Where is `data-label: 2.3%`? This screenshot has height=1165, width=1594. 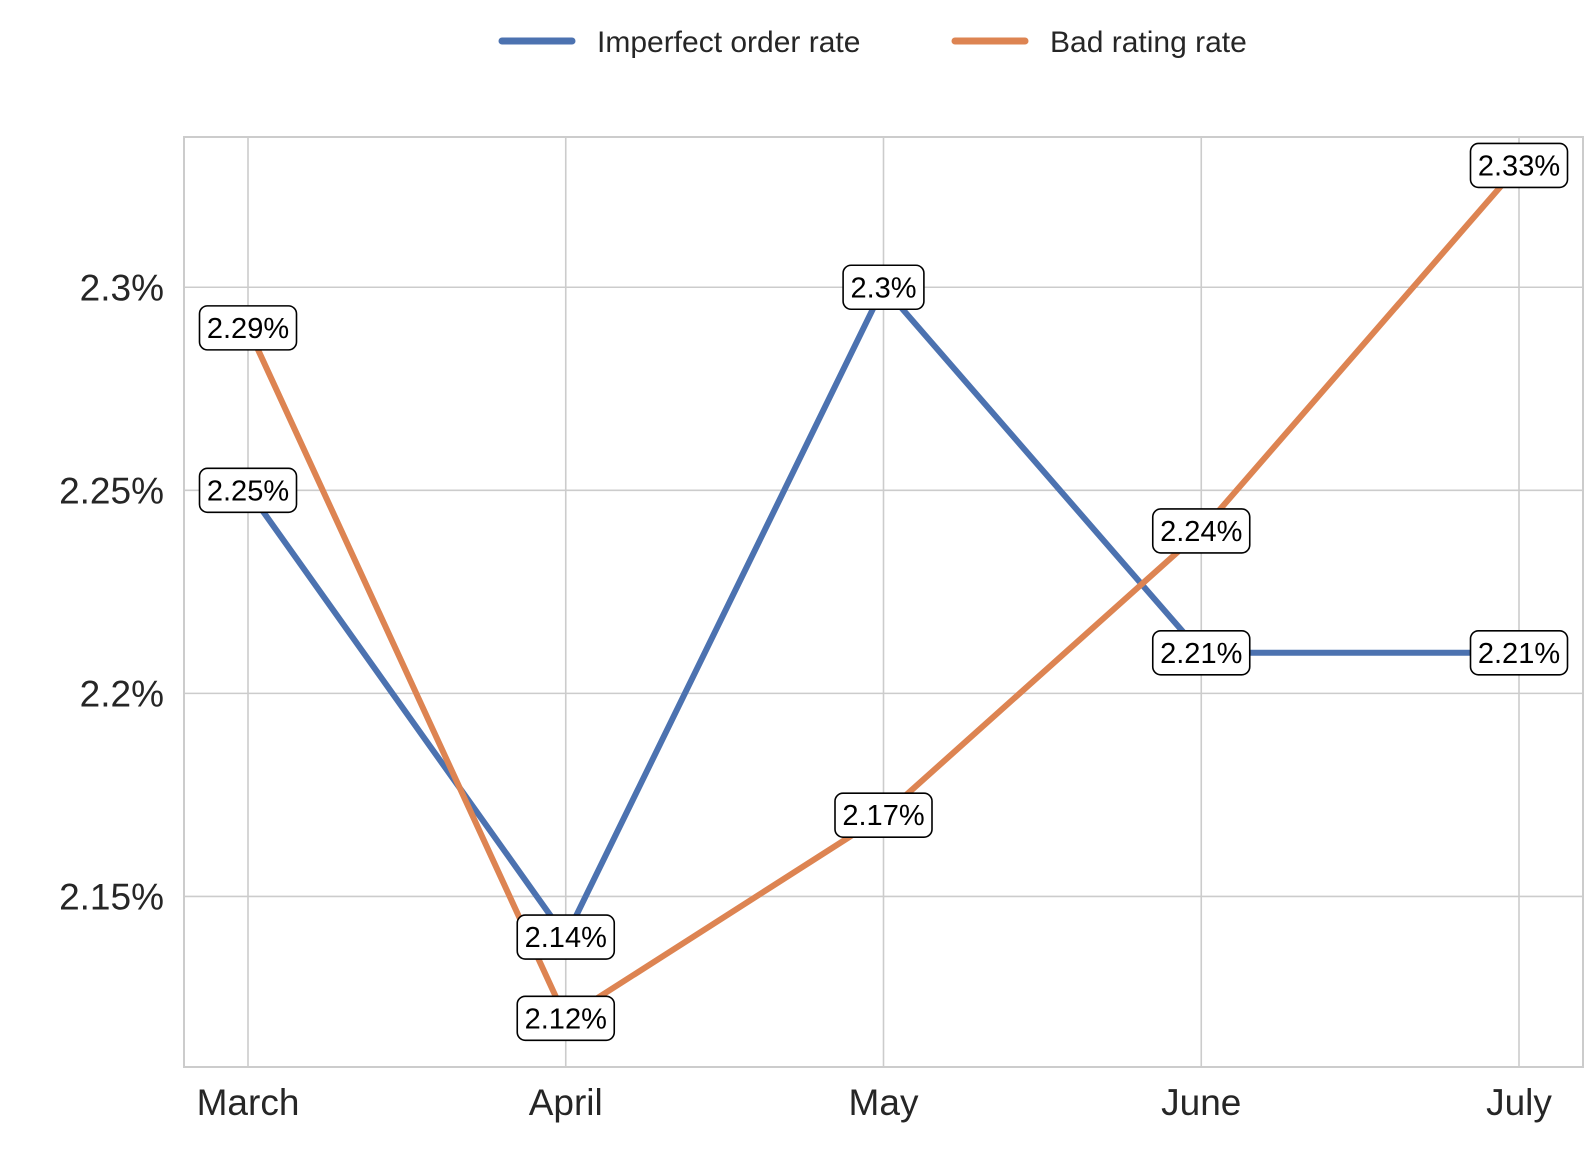 data-label: 2.3% is located at coordinates (883, 287).